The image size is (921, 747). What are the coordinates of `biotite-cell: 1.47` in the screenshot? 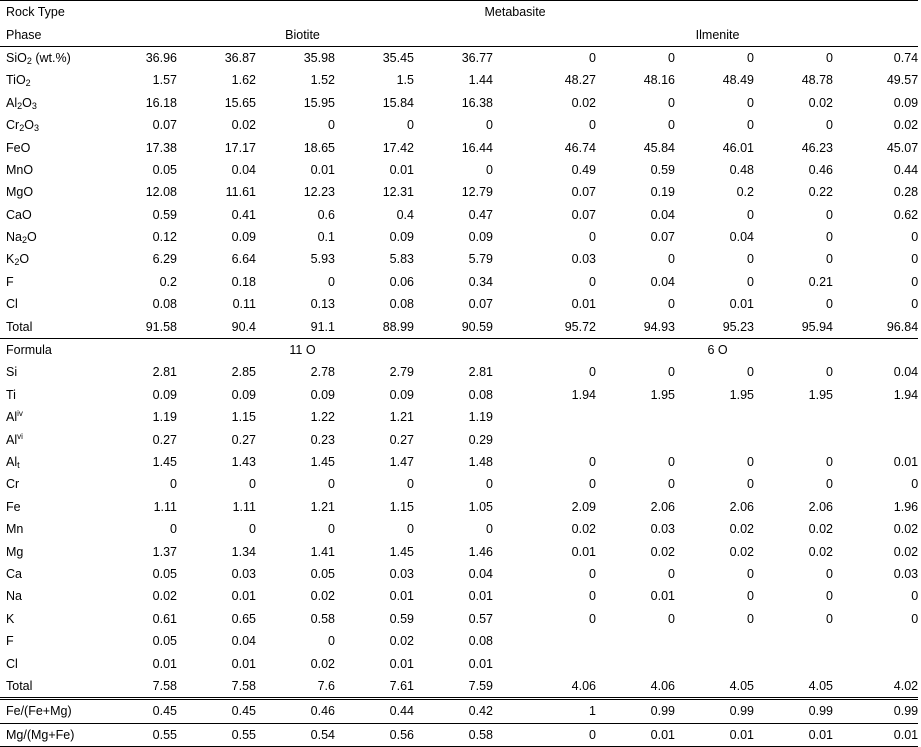 It's located at (401, 462).